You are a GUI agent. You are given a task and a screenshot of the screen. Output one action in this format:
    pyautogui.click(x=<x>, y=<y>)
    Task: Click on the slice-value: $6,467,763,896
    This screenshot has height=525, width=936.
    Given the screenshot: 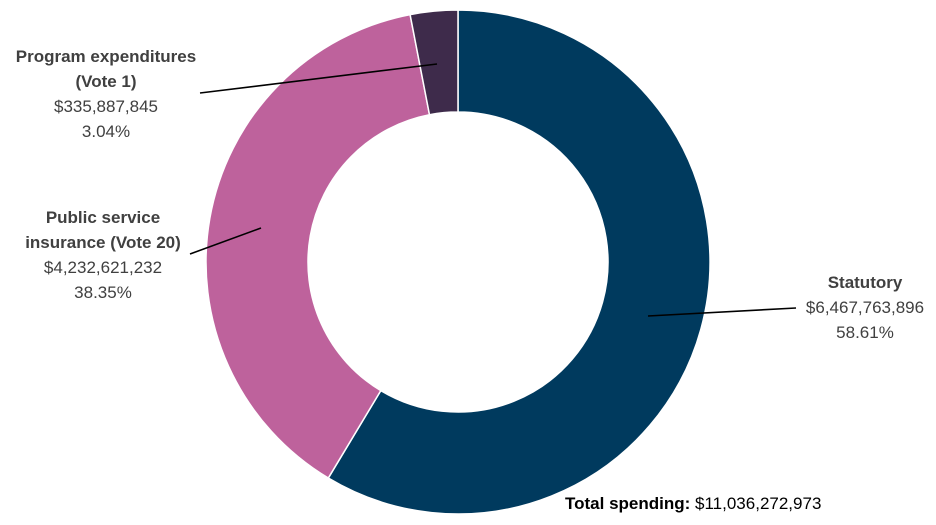 What is the action you would take?
    pyautogui.click(x=865, y=307)
    